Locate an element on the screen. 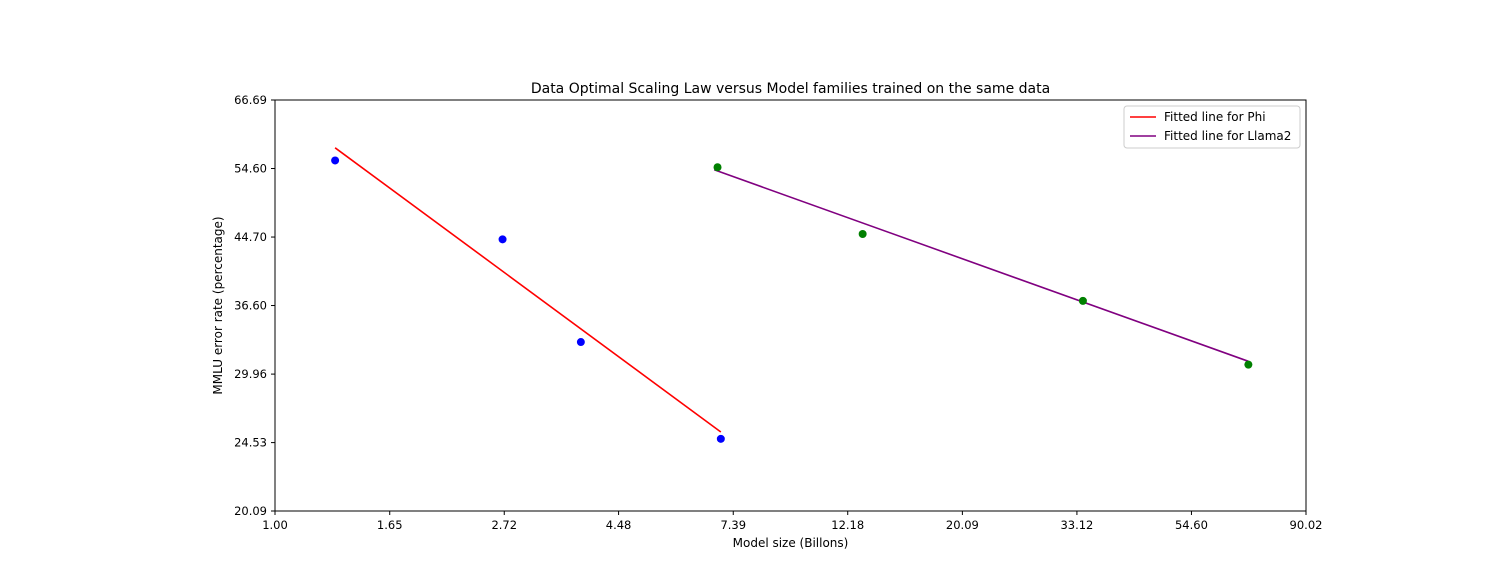  x-tick-label-4: 7.39 is located at coordinates (733, 525).